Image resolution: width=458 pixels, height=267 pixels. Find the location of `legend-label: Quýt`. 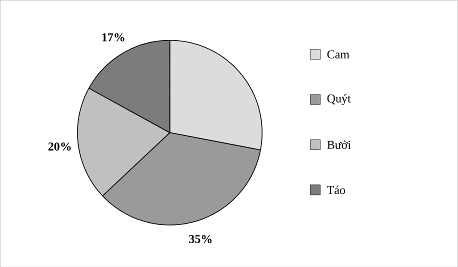

legend-label: Quýt is located at coordinates (339, 99).